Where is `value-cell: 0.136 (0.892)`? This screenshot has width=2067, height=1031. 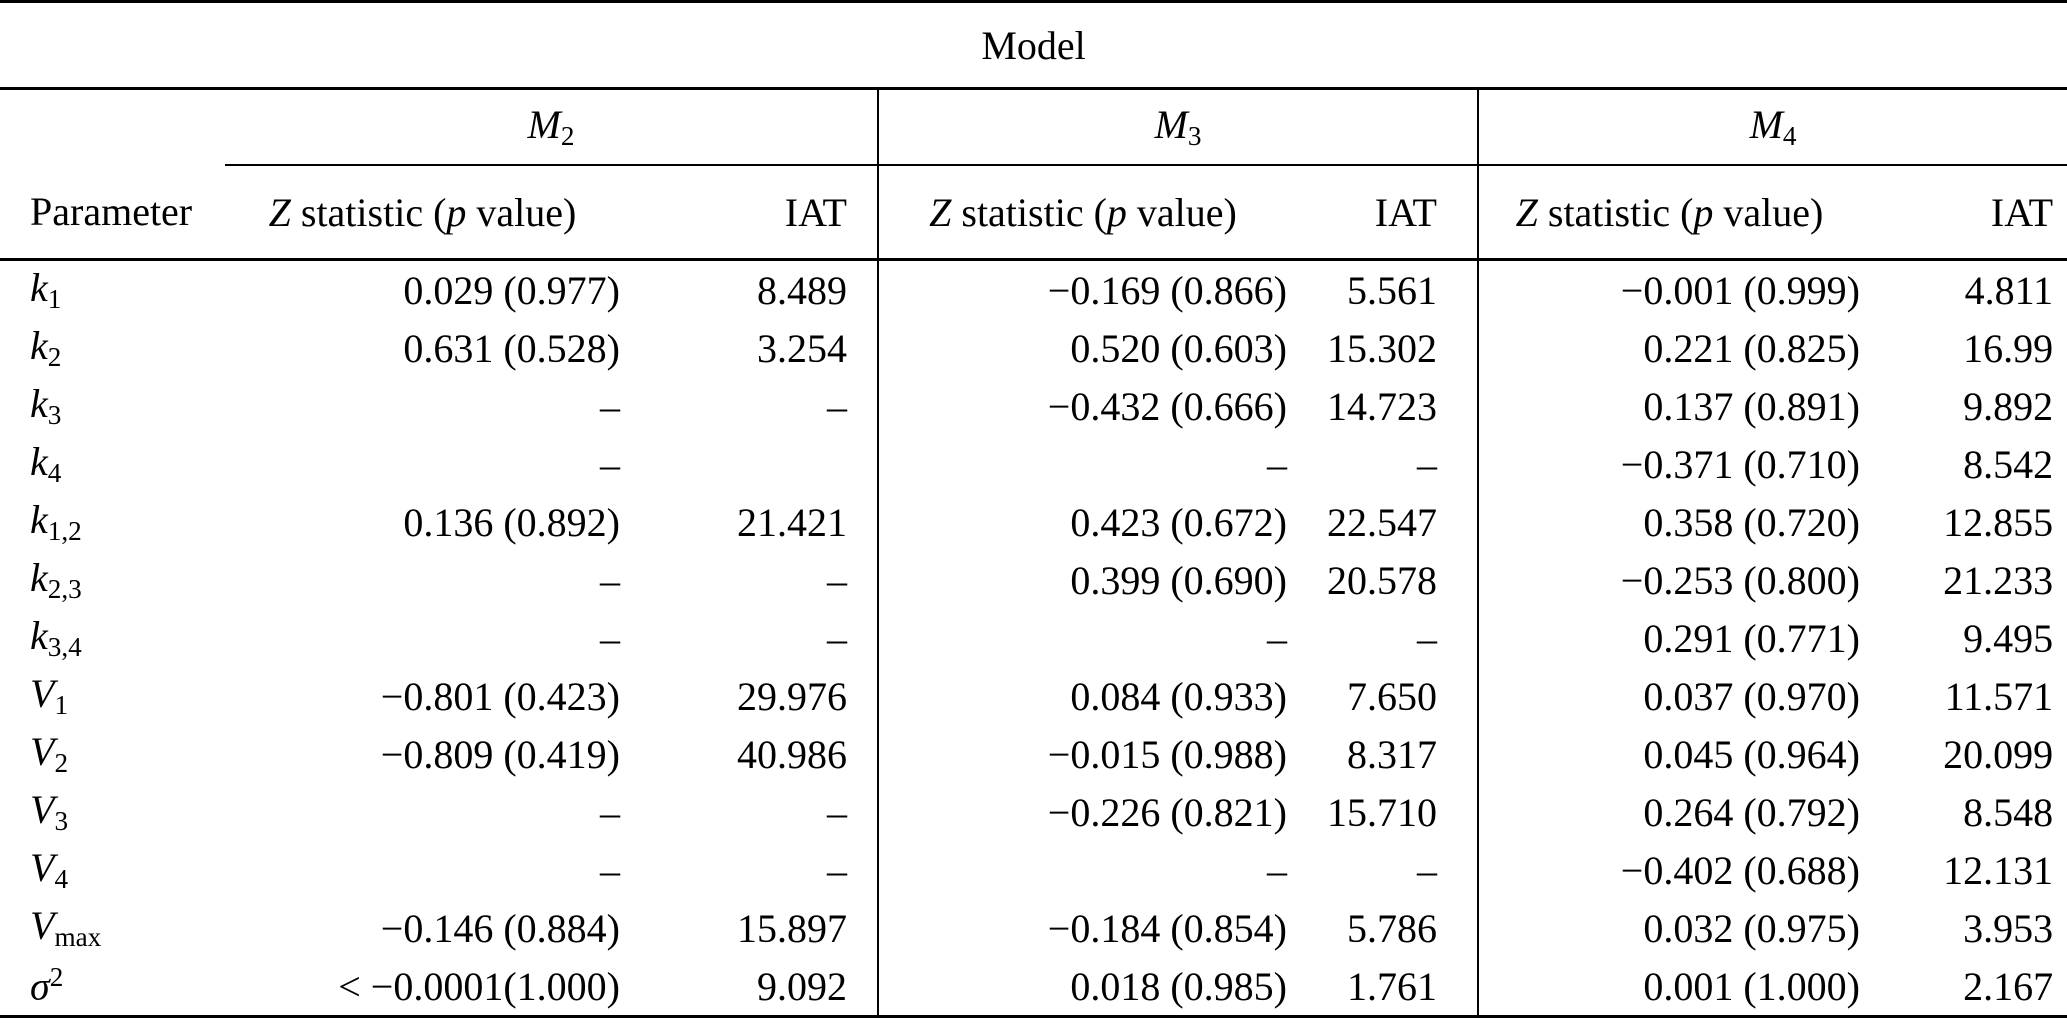
value-cell: 0.136 (0.892) is located at coordinates (511, 522).